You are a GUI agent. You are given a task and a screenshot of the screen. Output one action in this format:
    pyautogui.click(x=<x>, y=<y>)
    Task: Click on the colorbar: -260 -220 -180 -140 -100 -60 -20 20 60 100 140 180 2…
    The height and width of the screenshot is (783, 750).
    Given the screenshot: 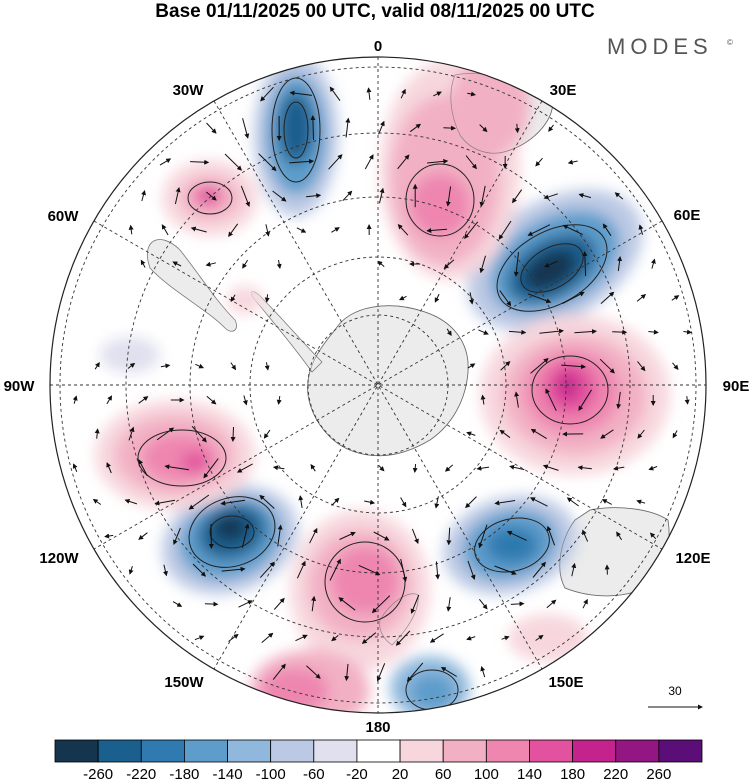 What is the action you would take?
    pyautogui.click(x=378, y=761)
    